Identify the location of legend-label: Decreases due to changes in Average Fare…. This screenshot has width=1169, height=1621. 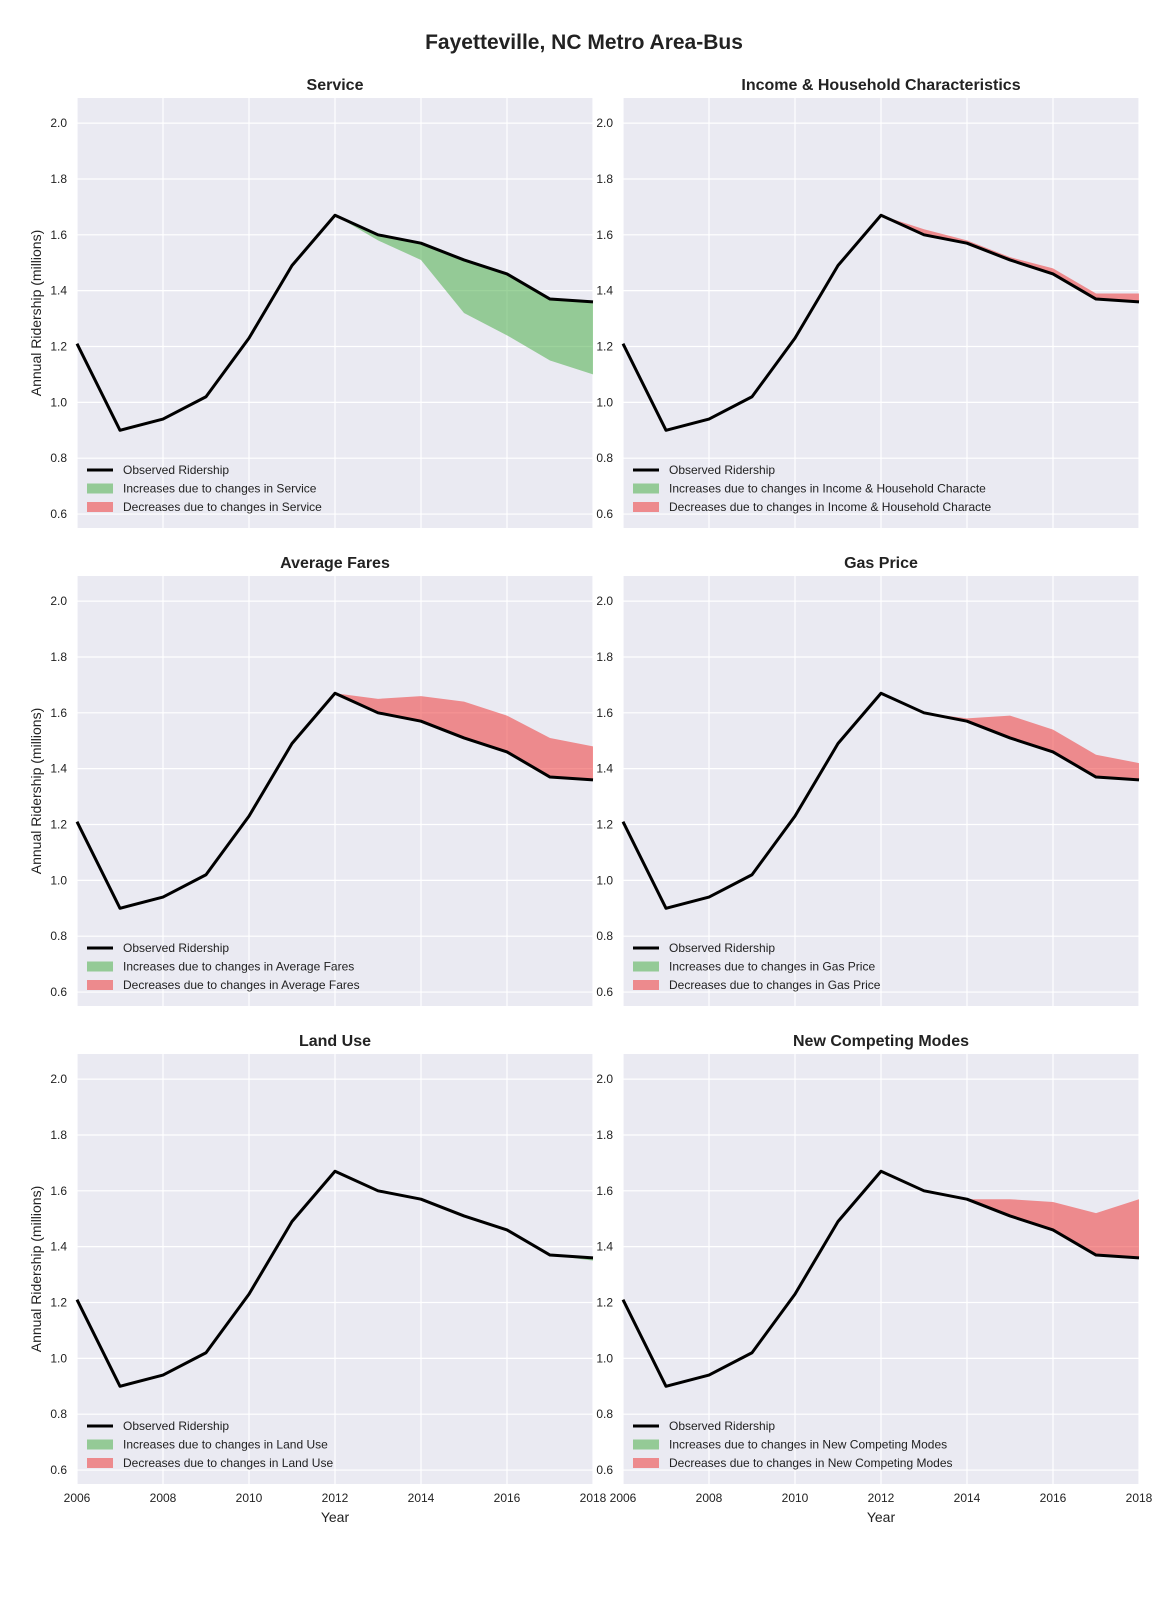
(241, 985).